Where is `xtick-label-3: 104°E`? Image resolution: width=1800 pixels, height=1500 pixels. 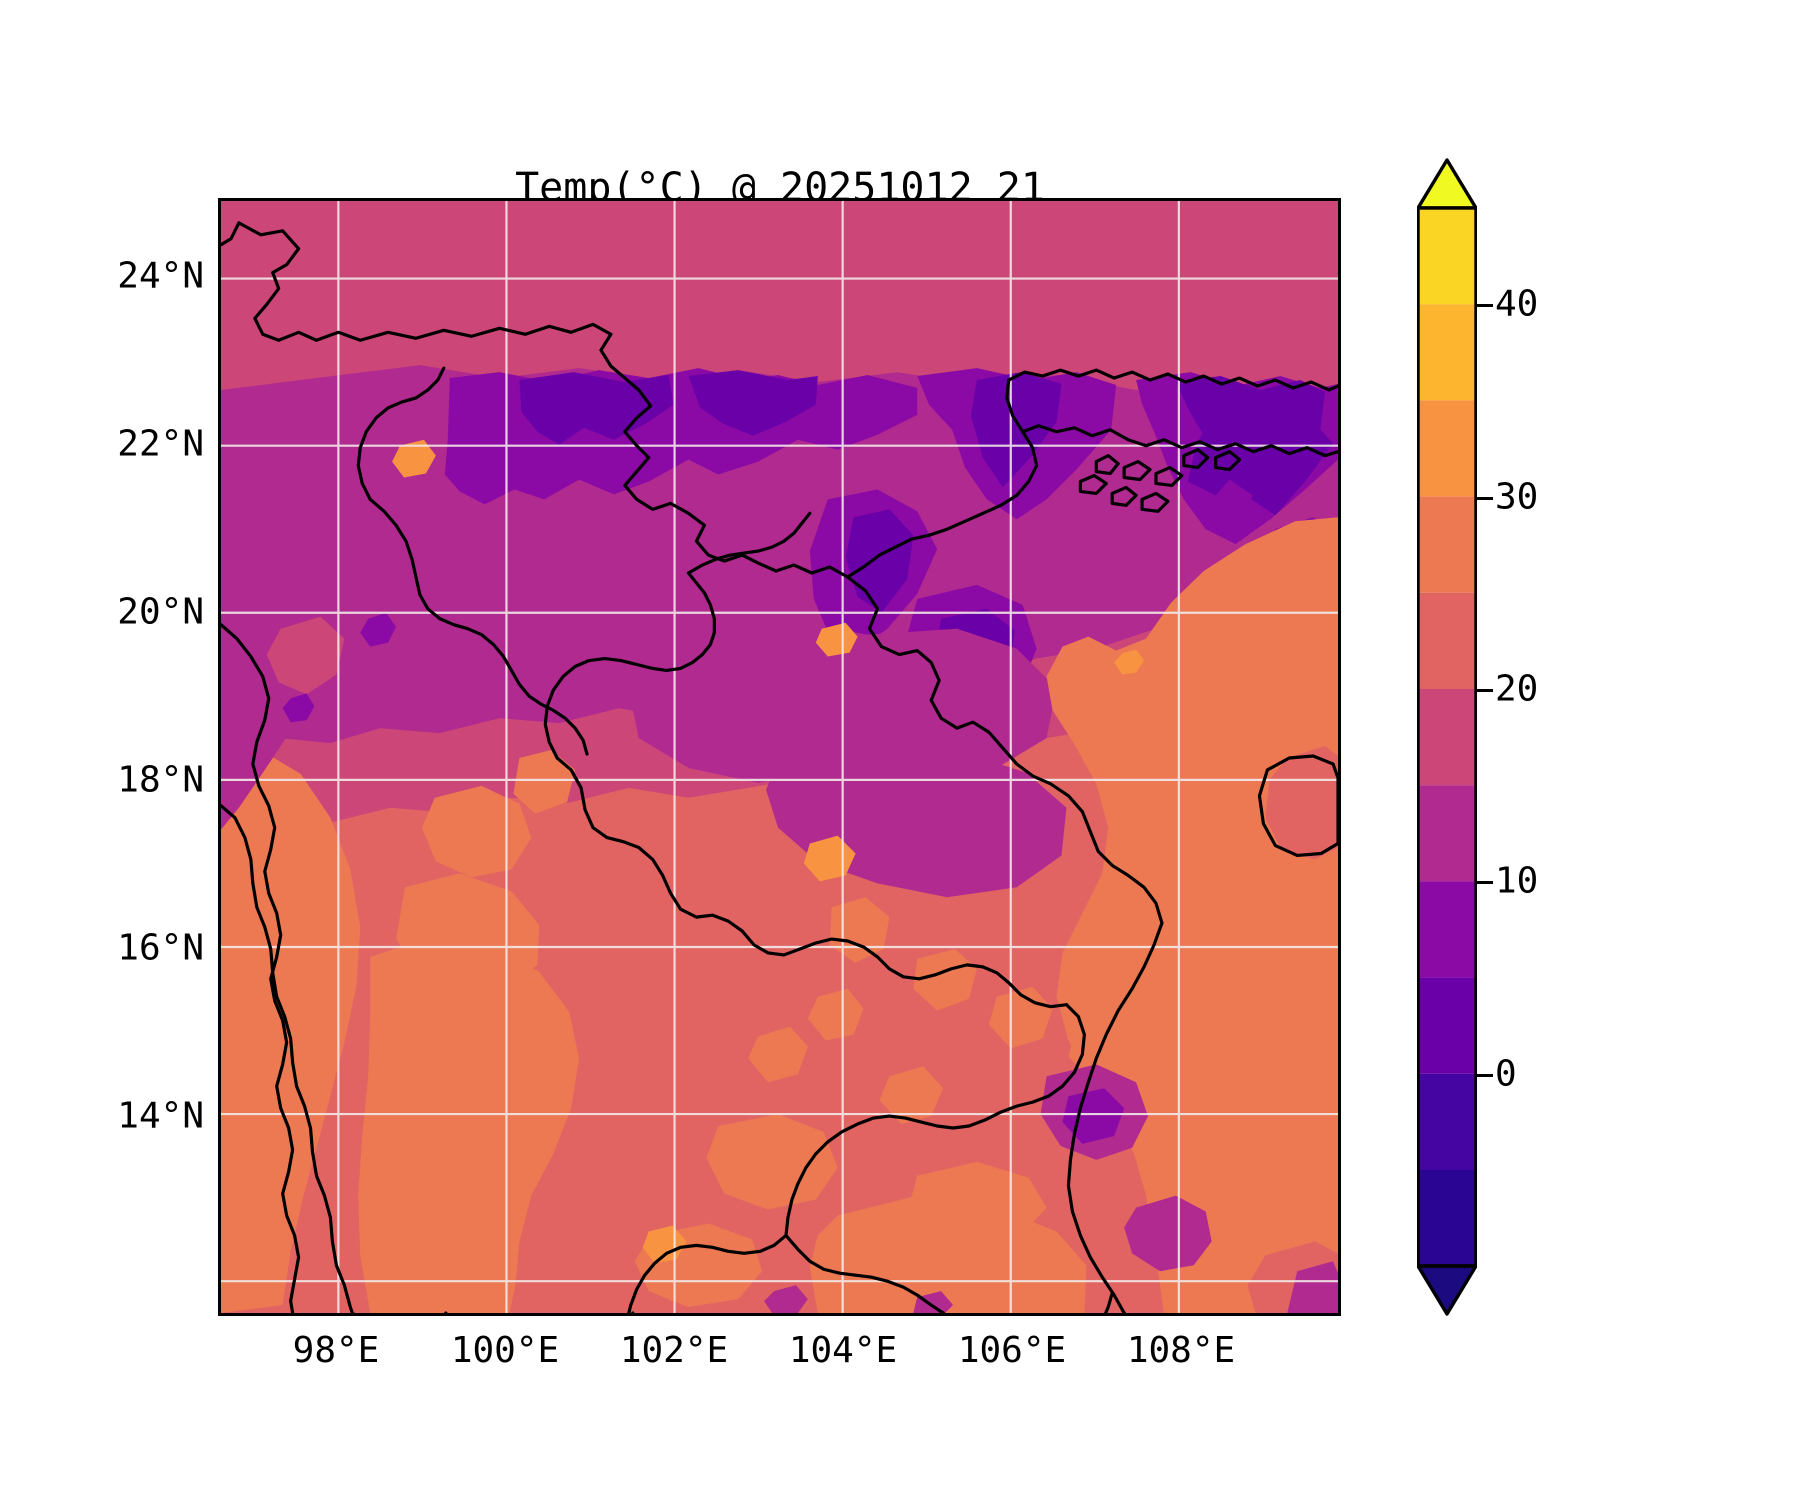
xtick-label-3: 104°E is located at coordinates (843, 1350).